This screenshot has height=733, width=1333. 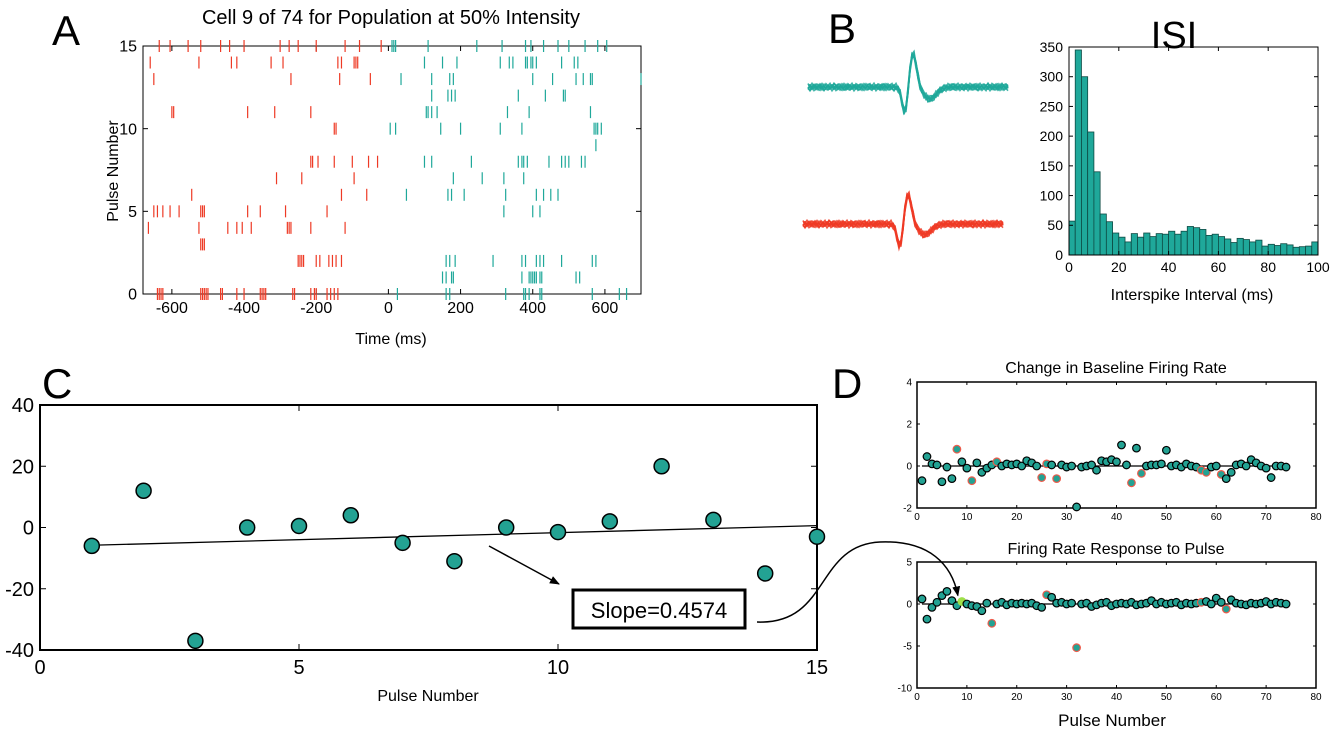 What do you see at coordinates (1116, 549) in the screenshot?
I see `response-title: Firing Rate Response to Pulse` at bounding box center [1116, 549].